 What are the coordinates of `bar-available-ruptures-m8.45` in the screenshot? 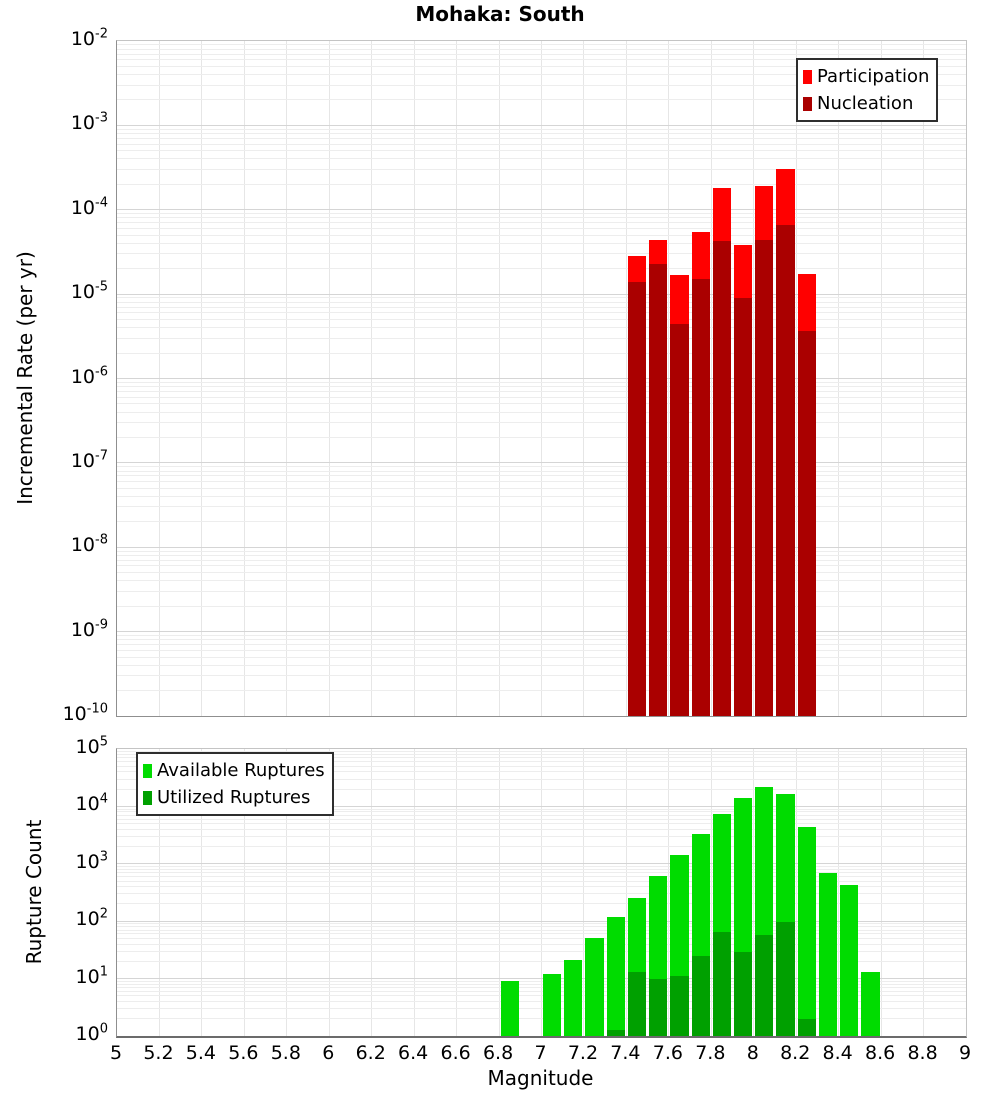 It's located at (849, 960).